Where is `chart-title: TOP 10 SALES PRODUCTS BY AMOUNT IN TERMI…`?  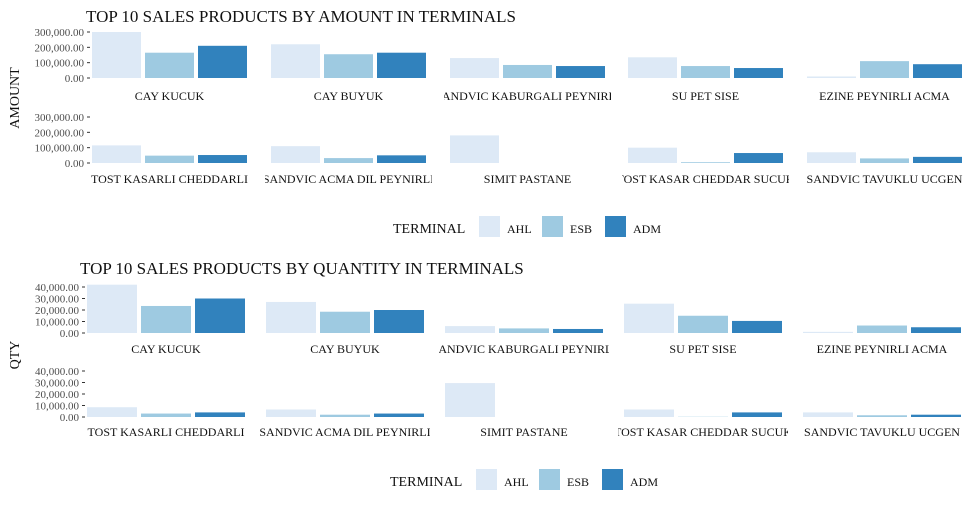 chart-title: TOP 10 SALES PRODUCTS BY AMOUNT IN TERMI… is located at coordinates (301, 16).